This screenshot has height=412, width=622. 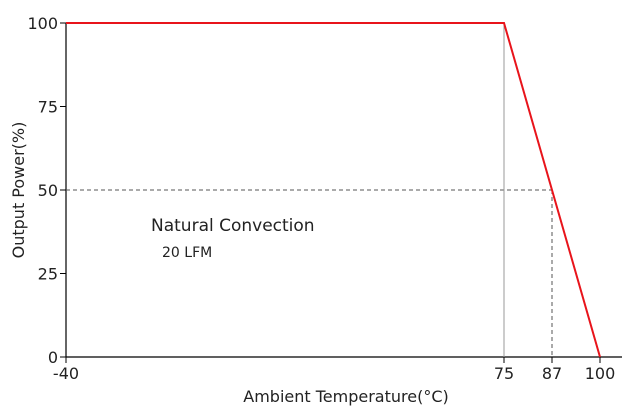 What do you see at coordinates (233, 226) in the screenshot?
I see `annotation-natural-convection: Natural Convection` at bounding box center [233, 226].